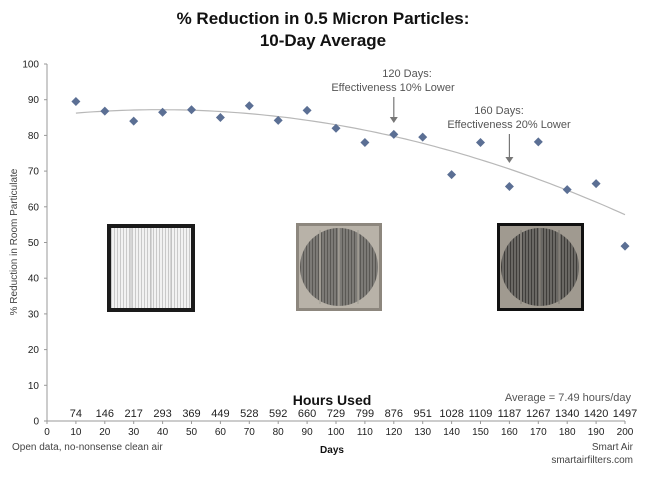 The width and height of the screenshot is (646, 485). I want to click on hours-value: 1420, so click(596, 414).